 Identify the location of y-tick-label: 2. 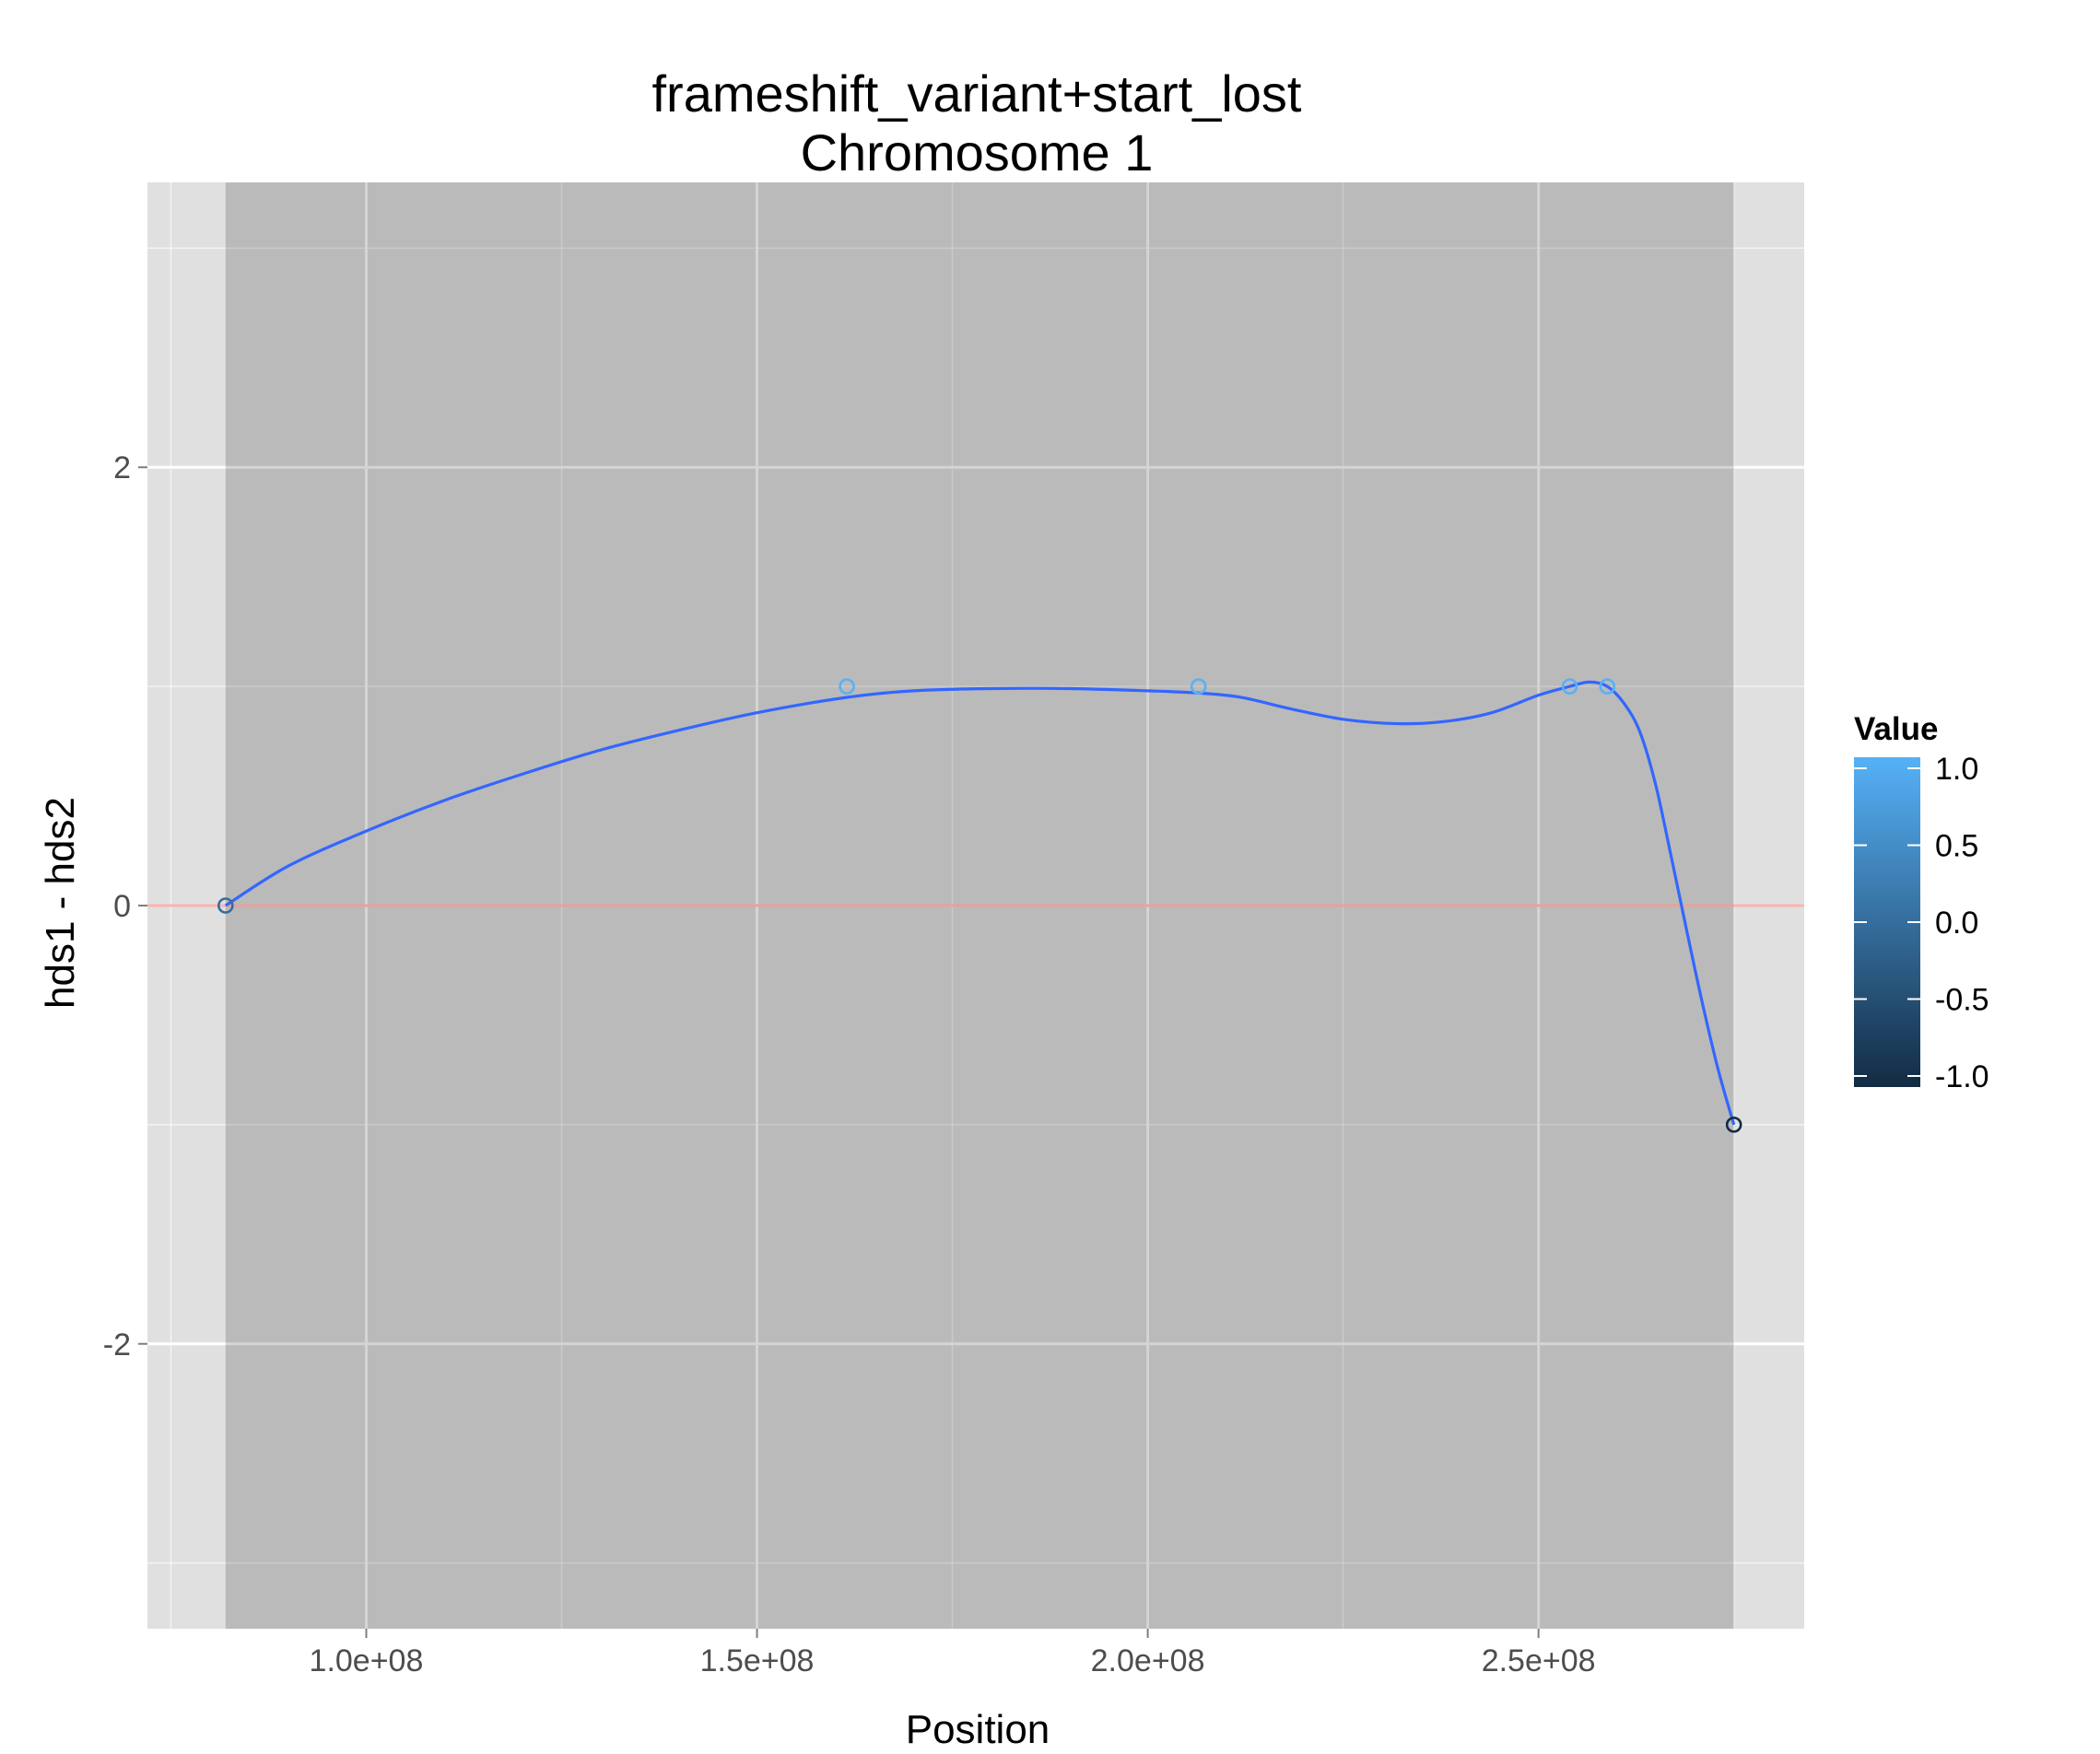
(122, 467).